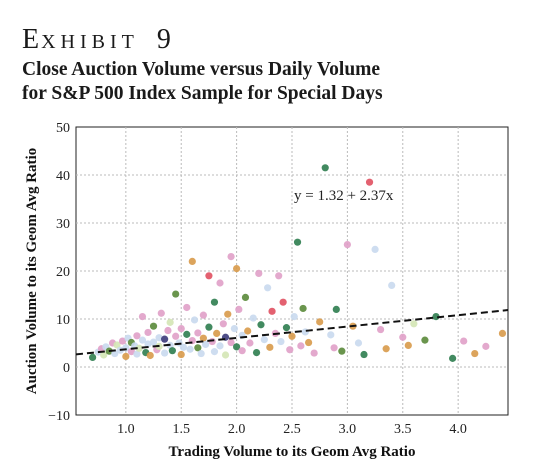 The image size is (534, 471). I want to click on x-tick-label: 2.0, so click(237, 429).